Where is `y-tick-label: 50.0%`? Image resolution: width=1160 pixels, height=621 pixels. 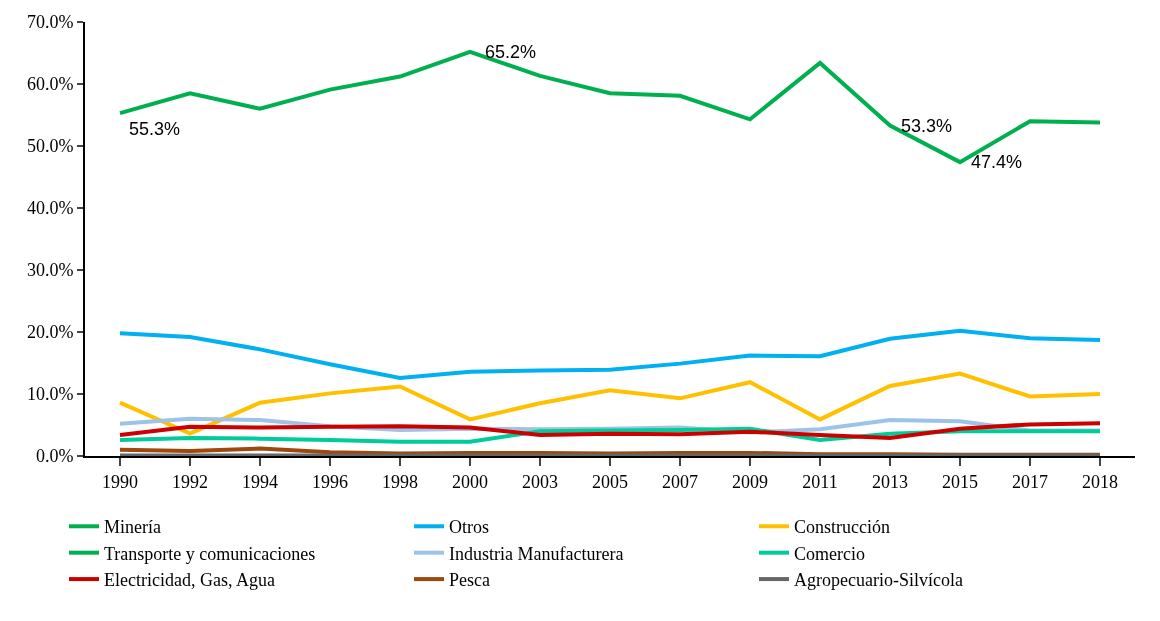
y-tick-label: 50.0% is located at coordinates (50, 146).